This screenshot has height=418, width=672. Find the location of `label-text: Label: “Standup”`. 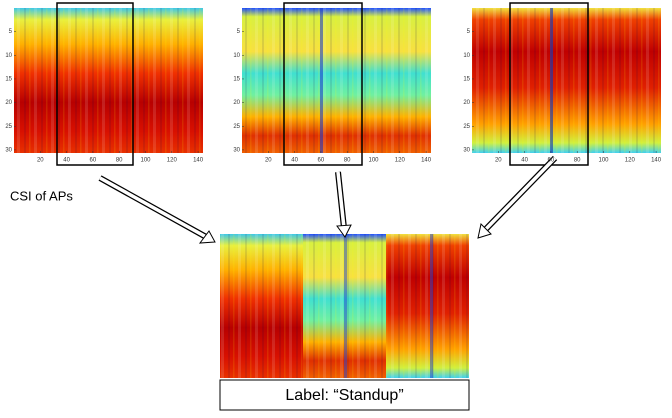

label-text: Label: “Standup” is located at coordinates (344, 395).